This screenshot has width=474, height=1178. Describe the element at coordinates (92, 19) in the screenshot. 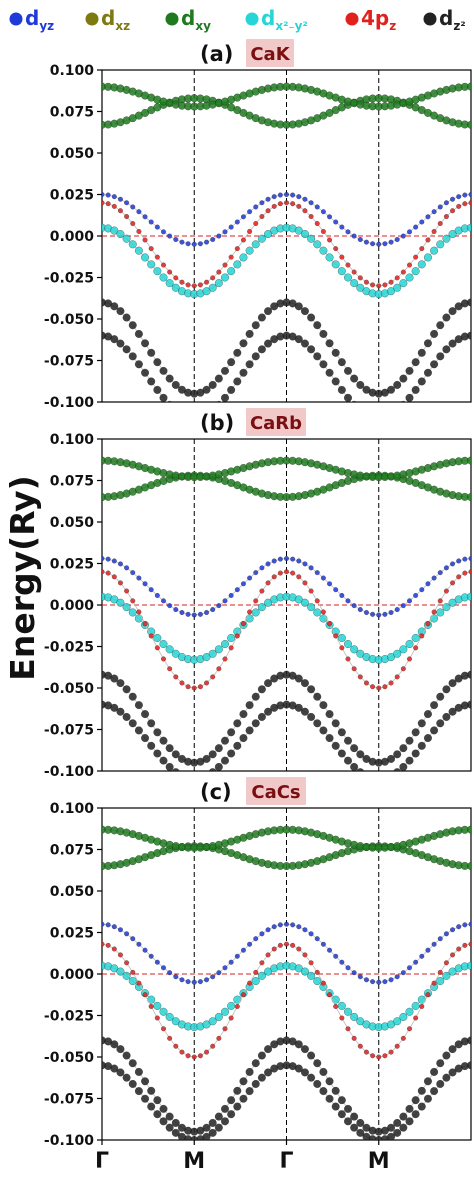

I see `legend-marker` at that location.